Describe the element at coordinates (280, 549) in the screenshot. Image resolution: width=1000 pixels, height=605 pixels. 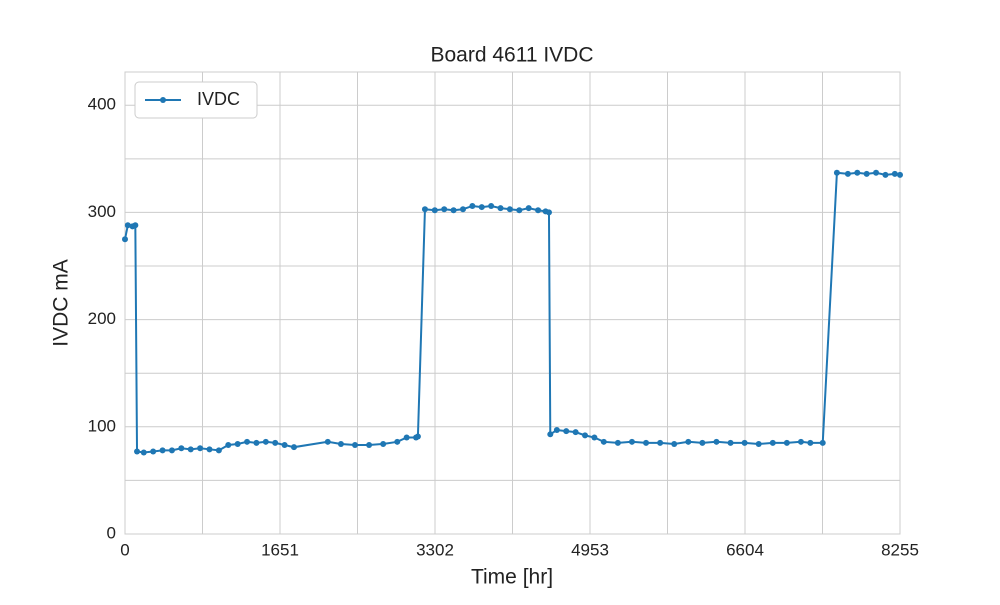
I see `x-tick-label: 1651` at that location.